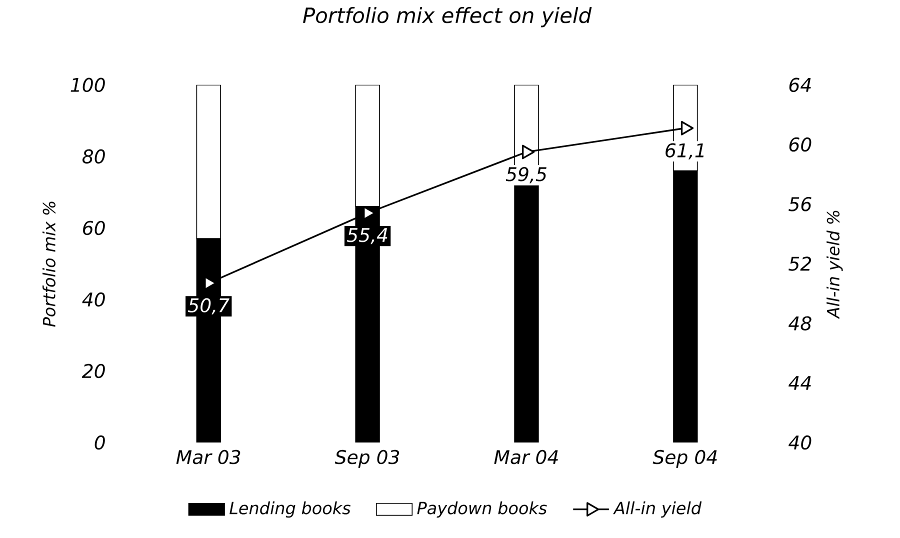 The height and width of the screenshot is (538, 900). Describe the element at coordinates (87, 85) in the screenshot. I see `y-tick-label: 100` at that location.